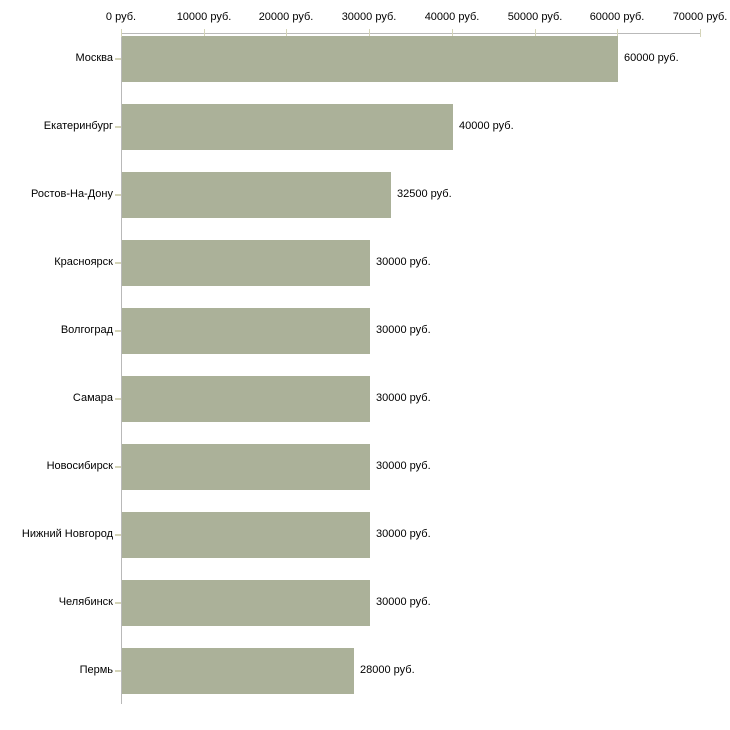 The width and height of the screenshot is (730, 730). I want to click on category-label: Москва, so click(94, 58).